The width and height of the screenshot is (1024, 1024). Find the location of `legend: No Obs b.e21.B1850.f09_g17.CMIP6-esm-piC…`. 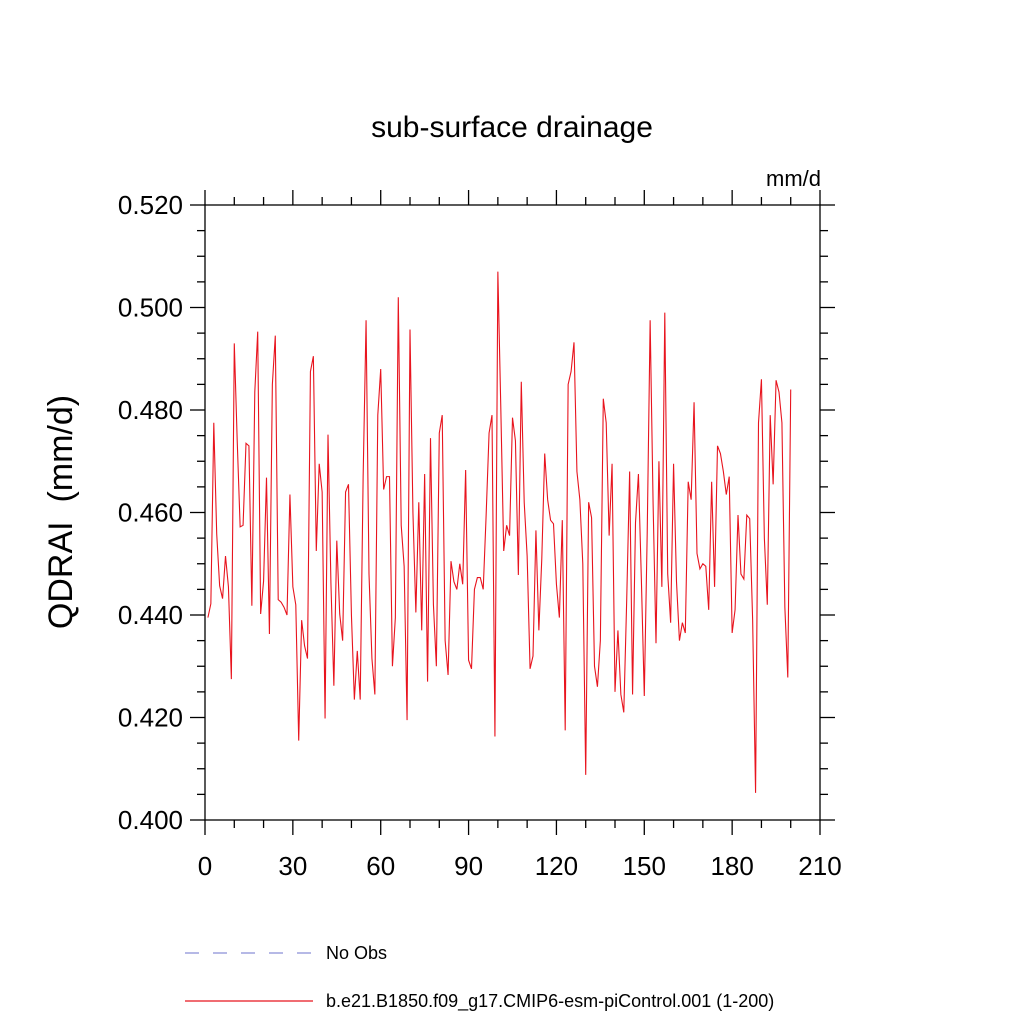

legend: No Obs b.e21.B1850.f09_g17.CMIP6-esm-piC… is located at coordinates (479, 977).